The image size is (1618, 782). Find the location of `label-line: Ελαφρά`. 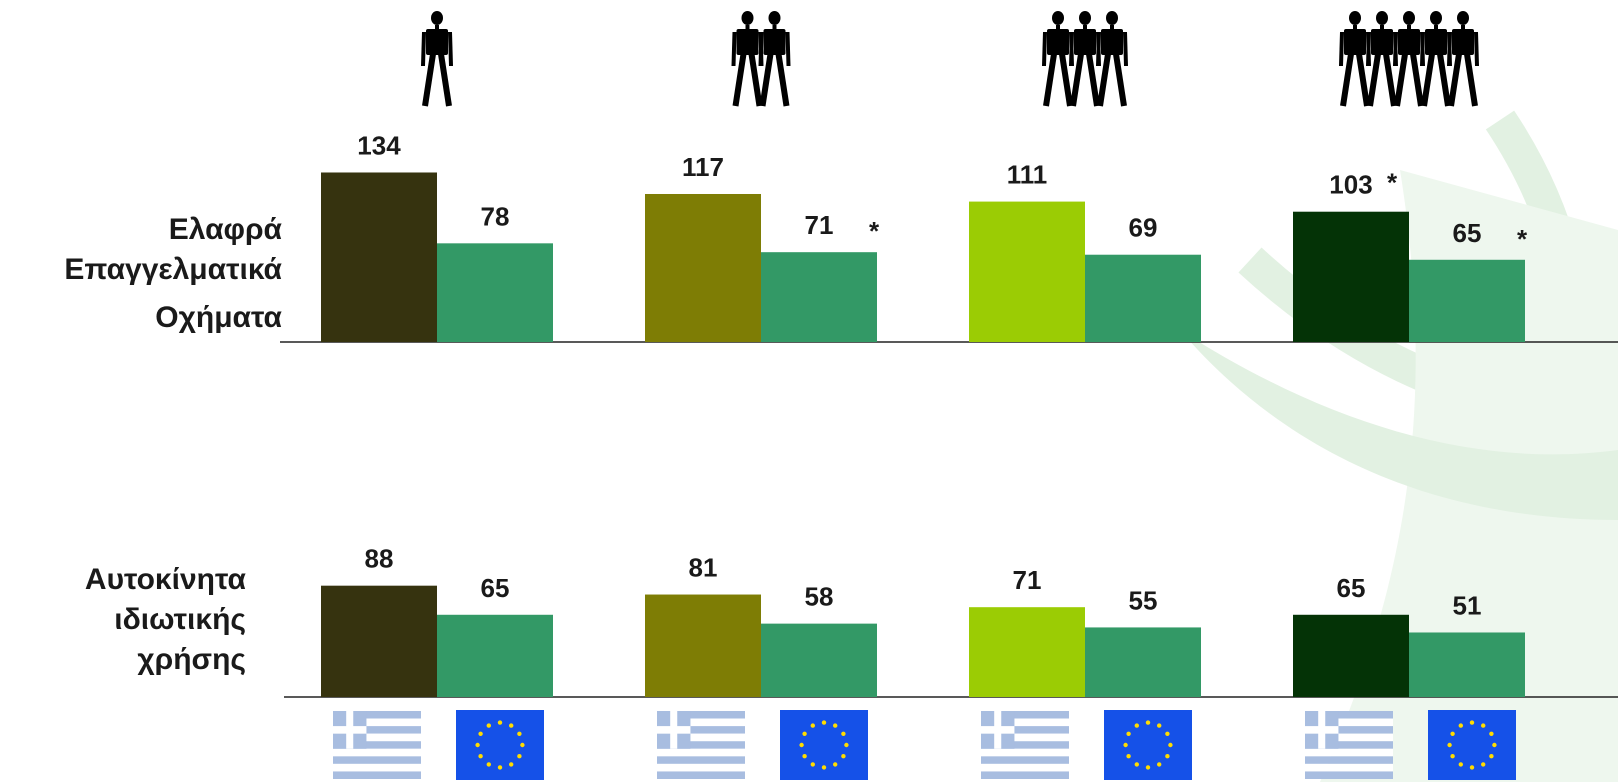

label-line: Ελαφρά is located at coordinates (225, 229).